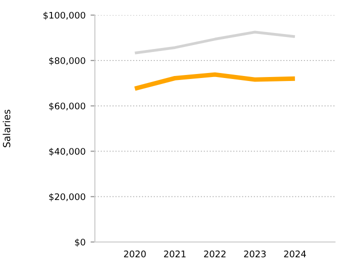 Image resolution: width=350 pixels, height=275 pixels. What do you see at coordinates (215, 254) in the screenshot?
I see `x-tick-label: 2022` at bounding box center [215, 254].